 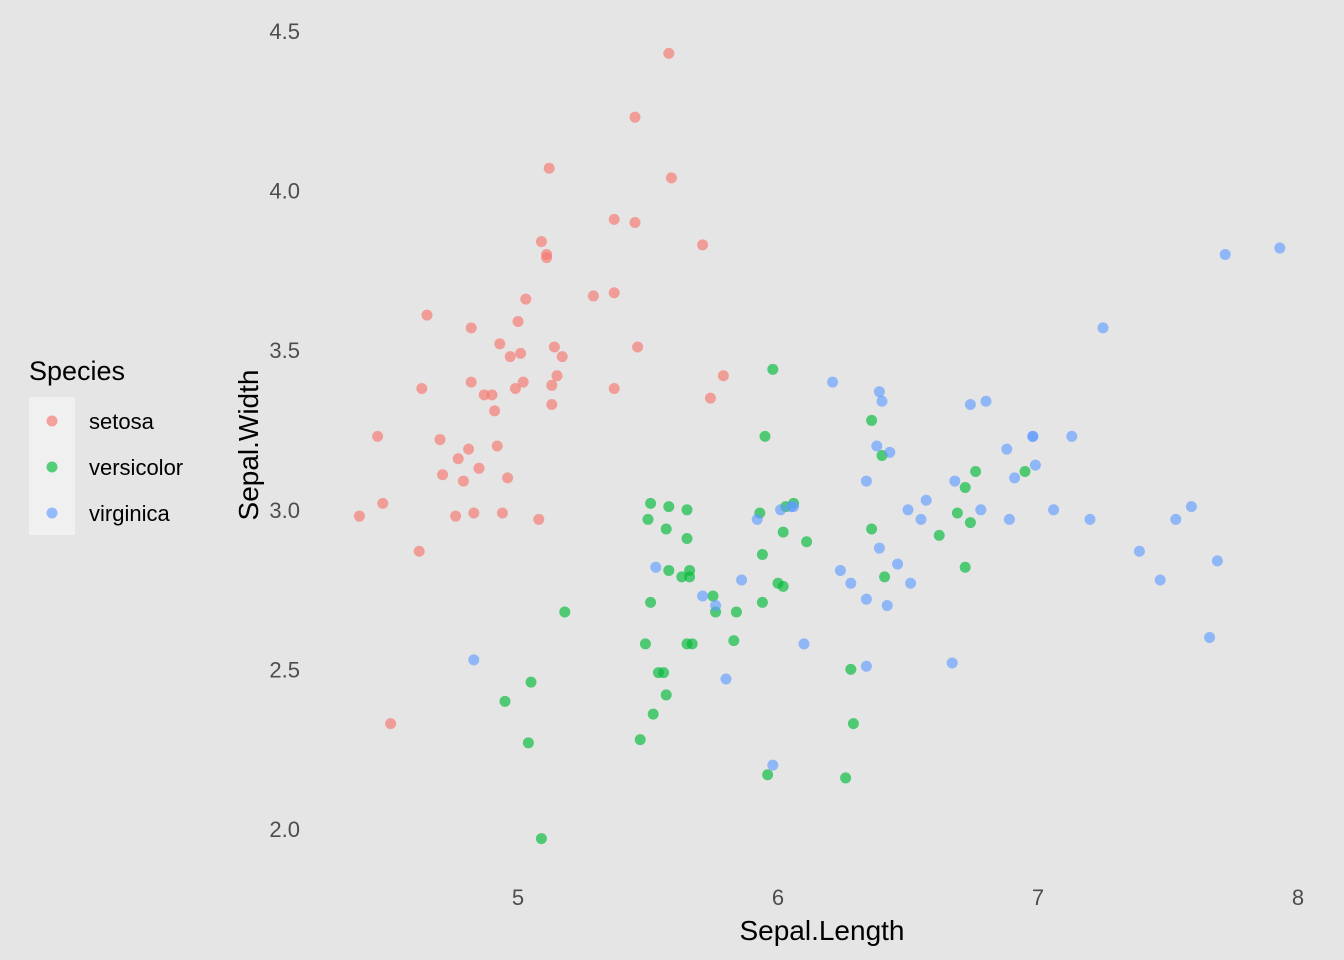 I want to click on x-tick-label: 7, so click(x=1038, y=897).